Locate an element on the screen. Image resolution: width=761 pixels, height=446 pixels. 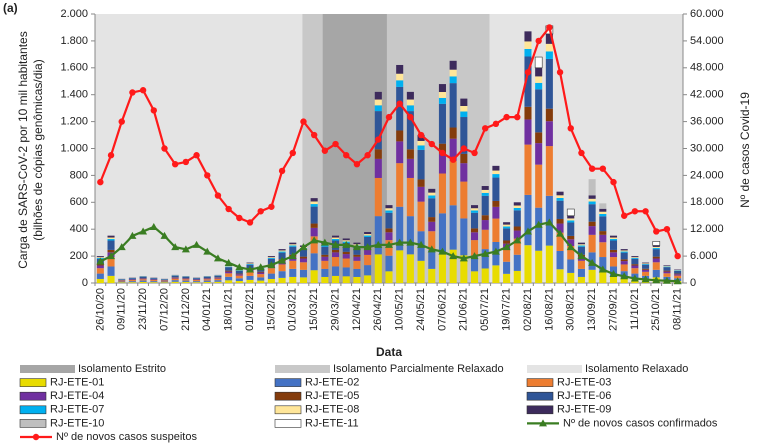
x-tick-label: 13/09/21 is located at coordinates (592, 309).